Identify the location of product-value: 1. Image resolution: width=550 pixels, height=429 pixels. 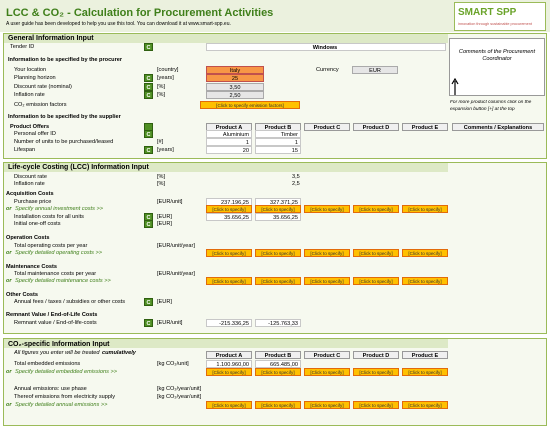
(229, 142).